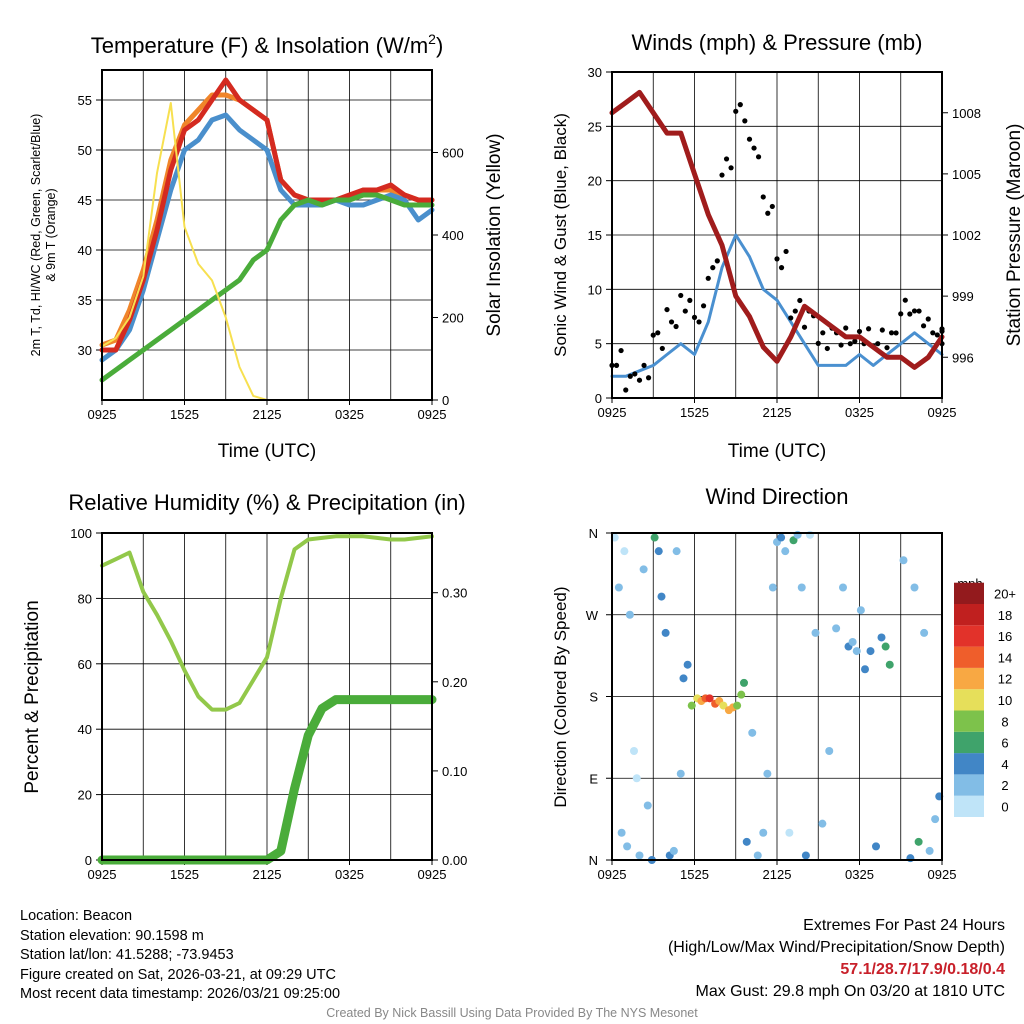 The image size is (1024, 1024). Describe the element at coordinates (267, 287) in the screenshot. I see `series-2m-td` at that location.